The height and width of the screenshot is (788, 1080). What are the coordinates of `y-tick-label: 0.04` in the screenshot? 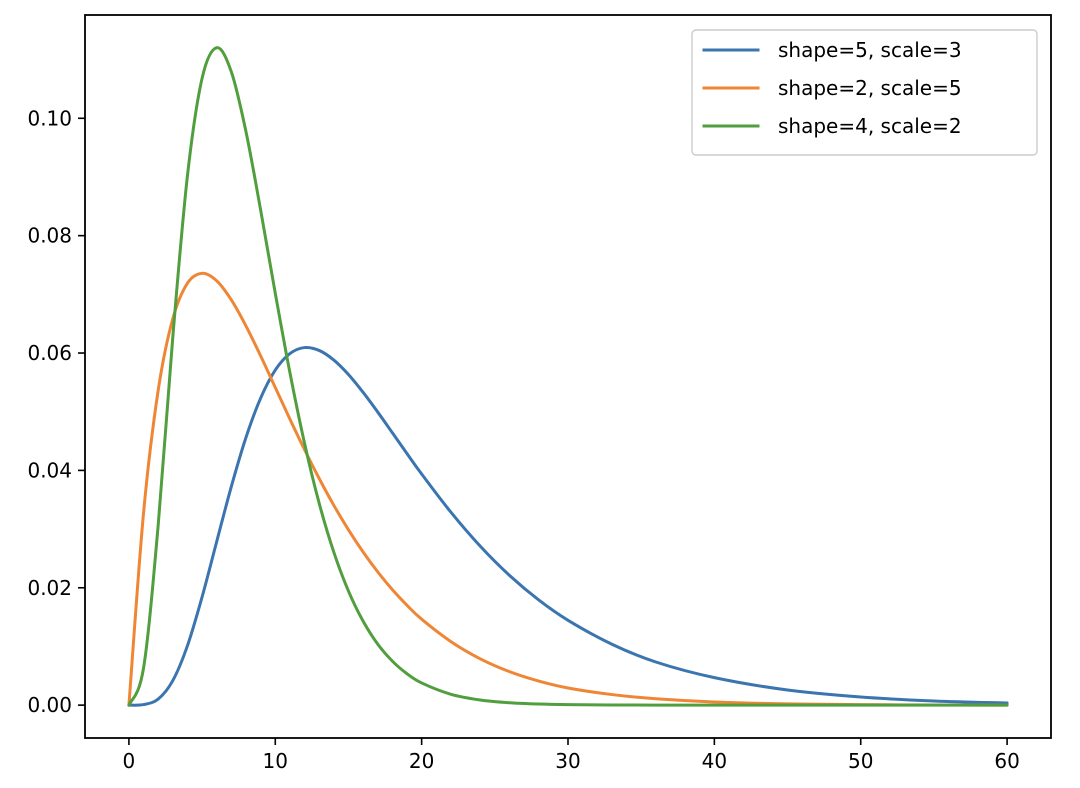 It's located at (49, 470).